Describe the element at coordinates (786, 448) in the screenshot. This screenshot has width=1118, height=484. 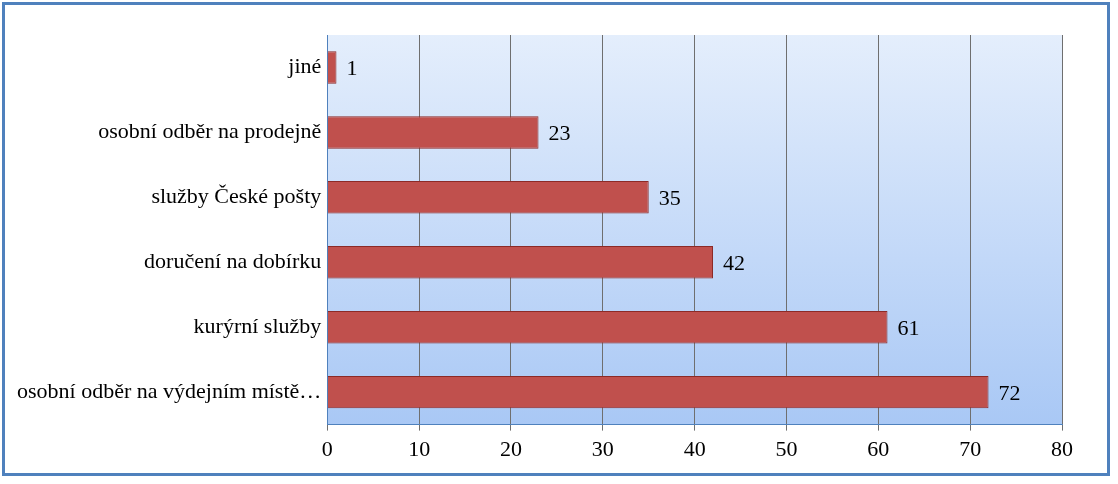
I see `x-tick-label: 50` at that location.